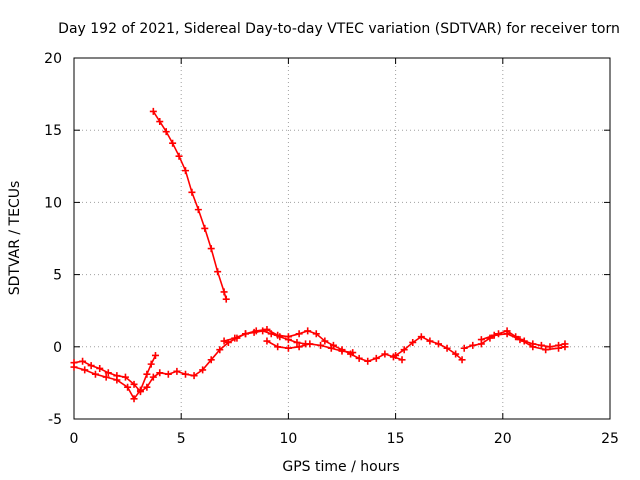 The image size is (640, 480). What do you see at coordinates (57, 276) in the screenshot?
I see `y-tick-label: 5` at bounding box center [57, 276].